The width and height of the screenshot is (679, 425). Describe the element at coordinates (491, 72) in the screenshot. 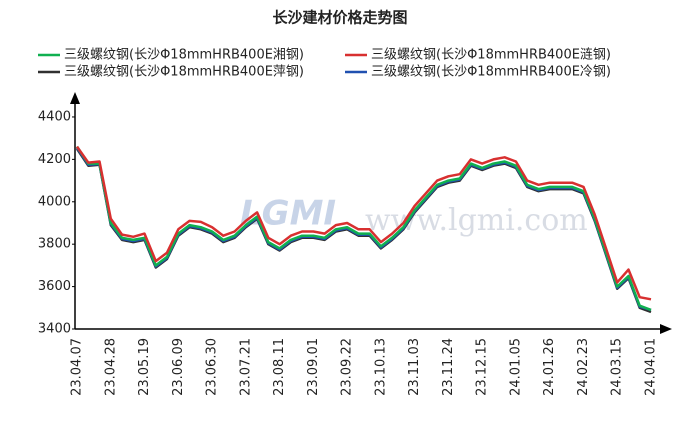

I see `legend-label: 三级螺纹钢(长沙Φ18mmHRB400E冷钢)` at that location.